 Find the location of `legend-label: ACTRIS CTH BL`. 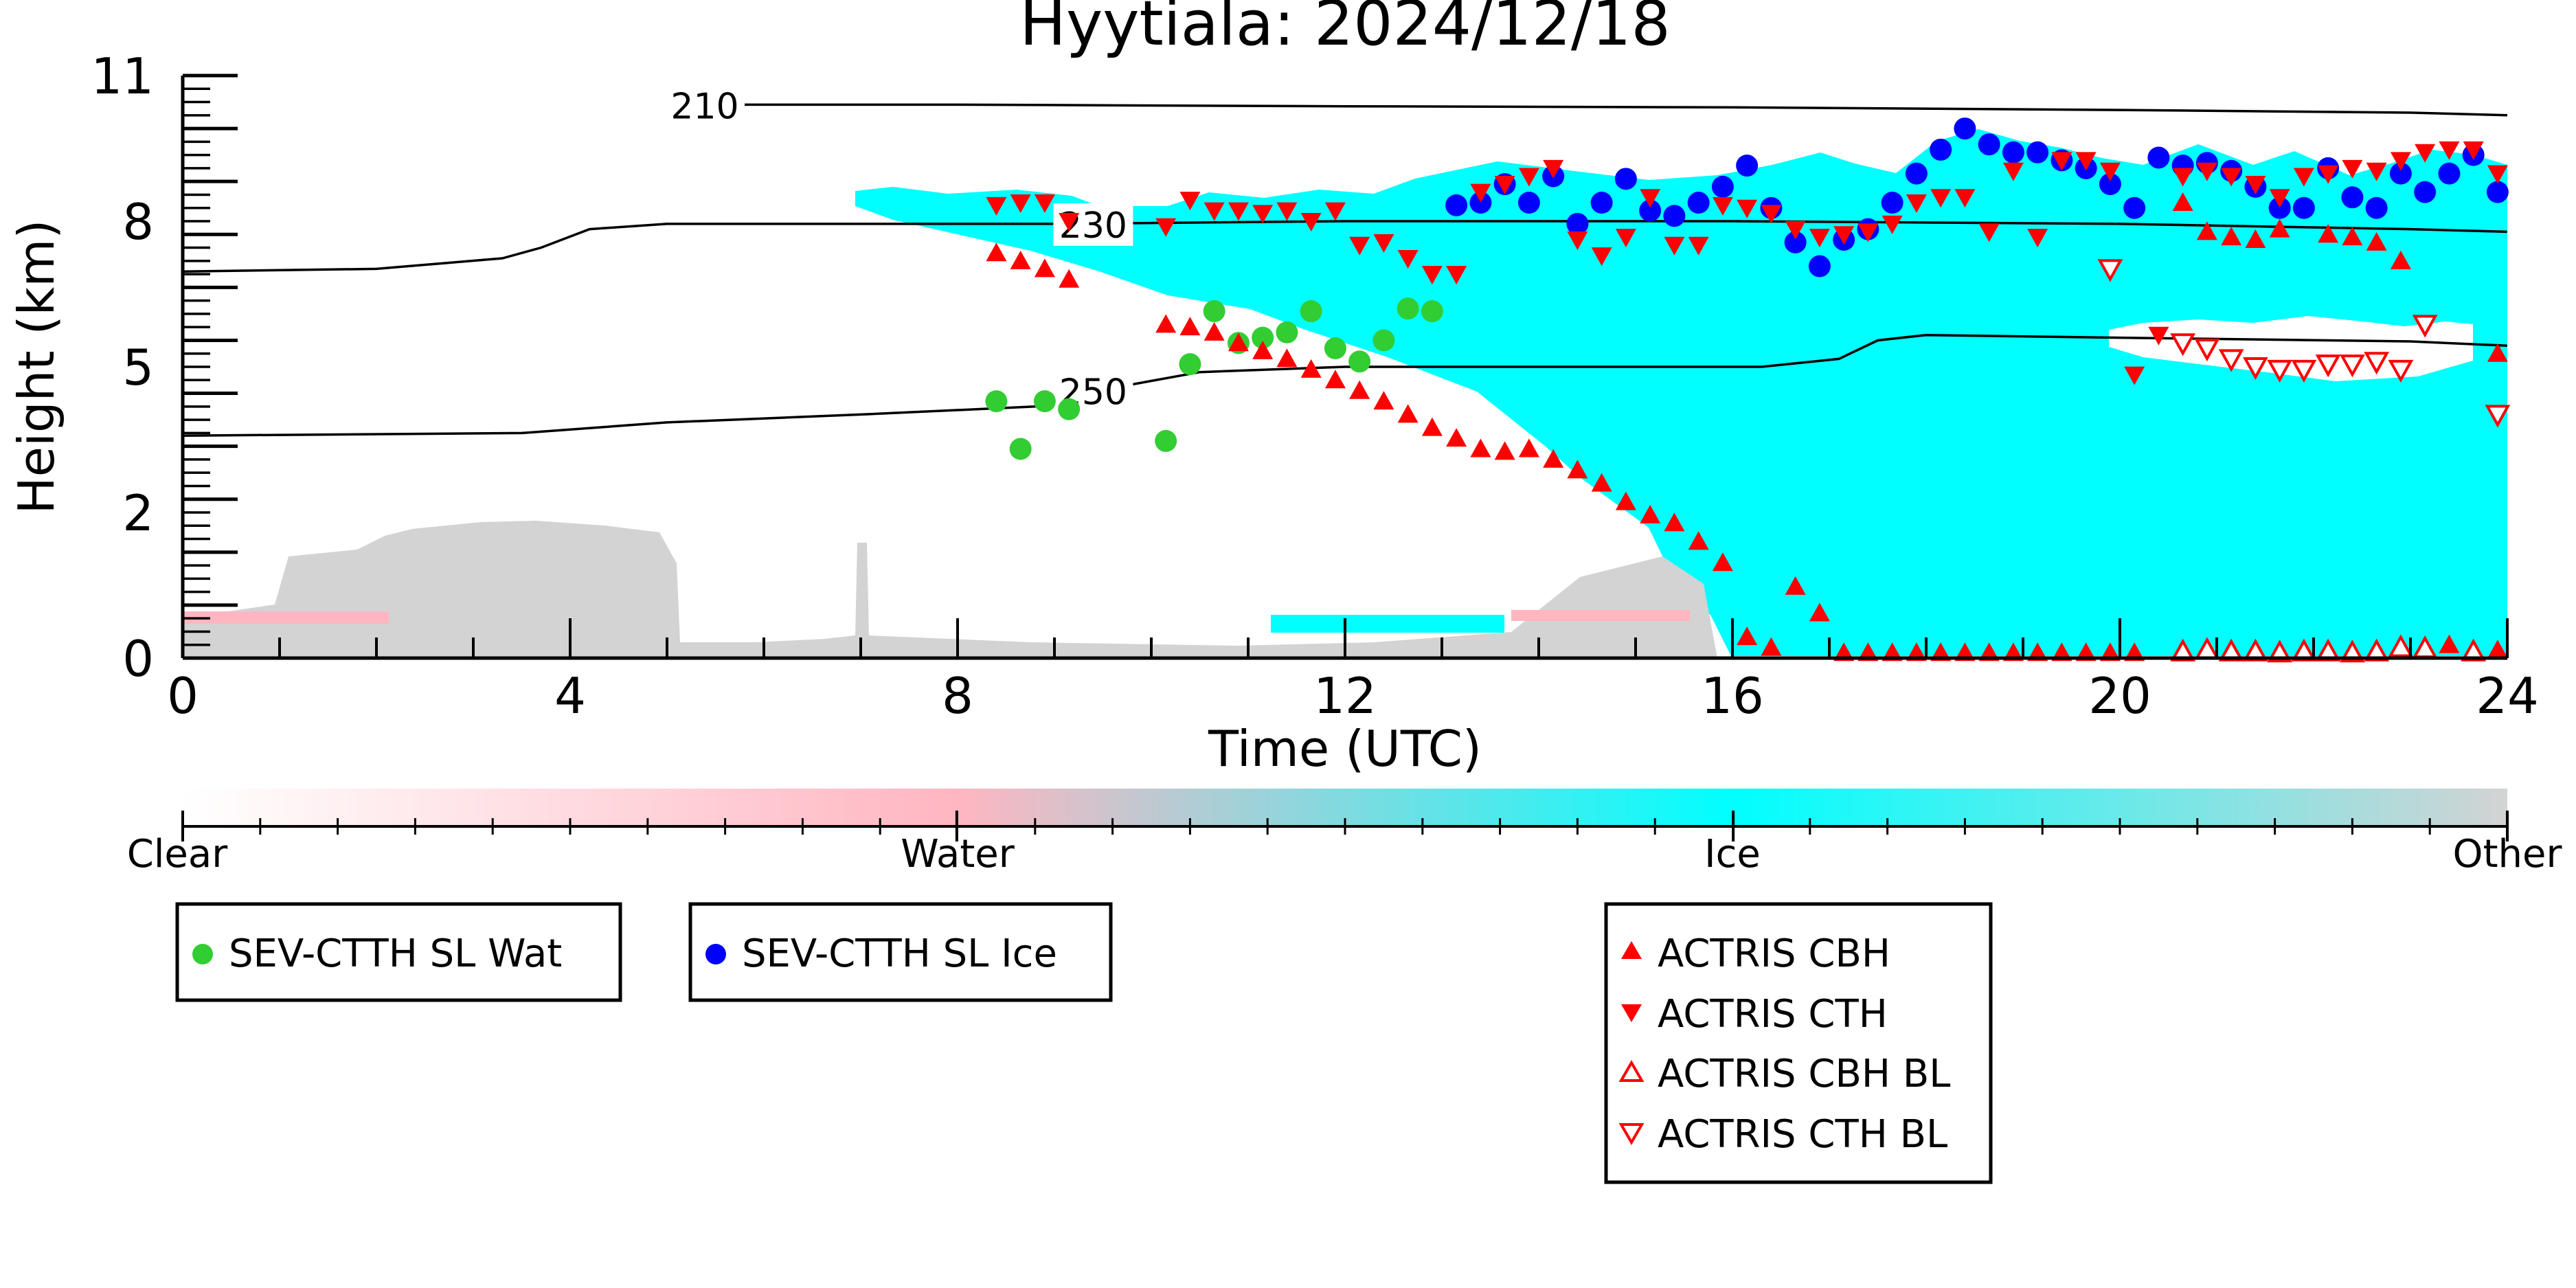

legend-label: ACTRIS CTH BL is located at coordinates (1802, 1134).